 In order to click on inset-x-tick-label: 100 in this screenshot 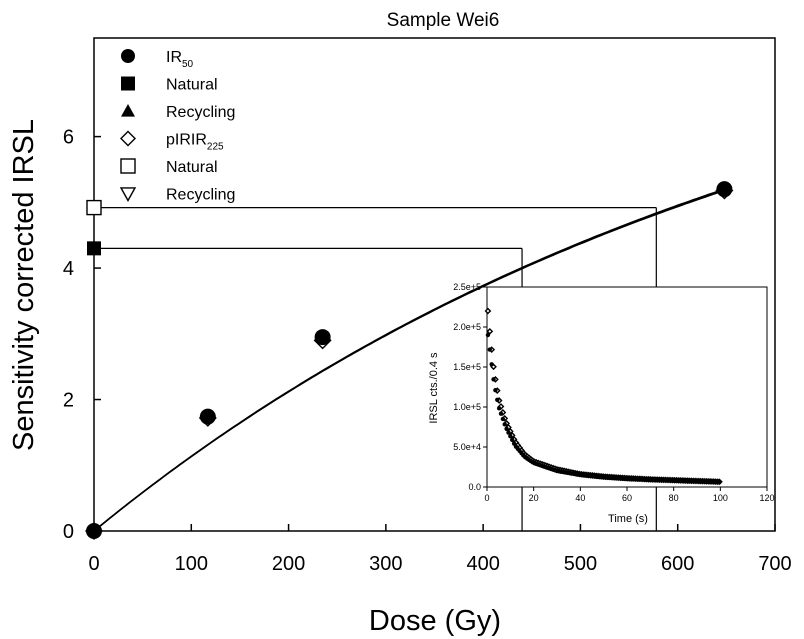, I will do `click(720, 498)`.